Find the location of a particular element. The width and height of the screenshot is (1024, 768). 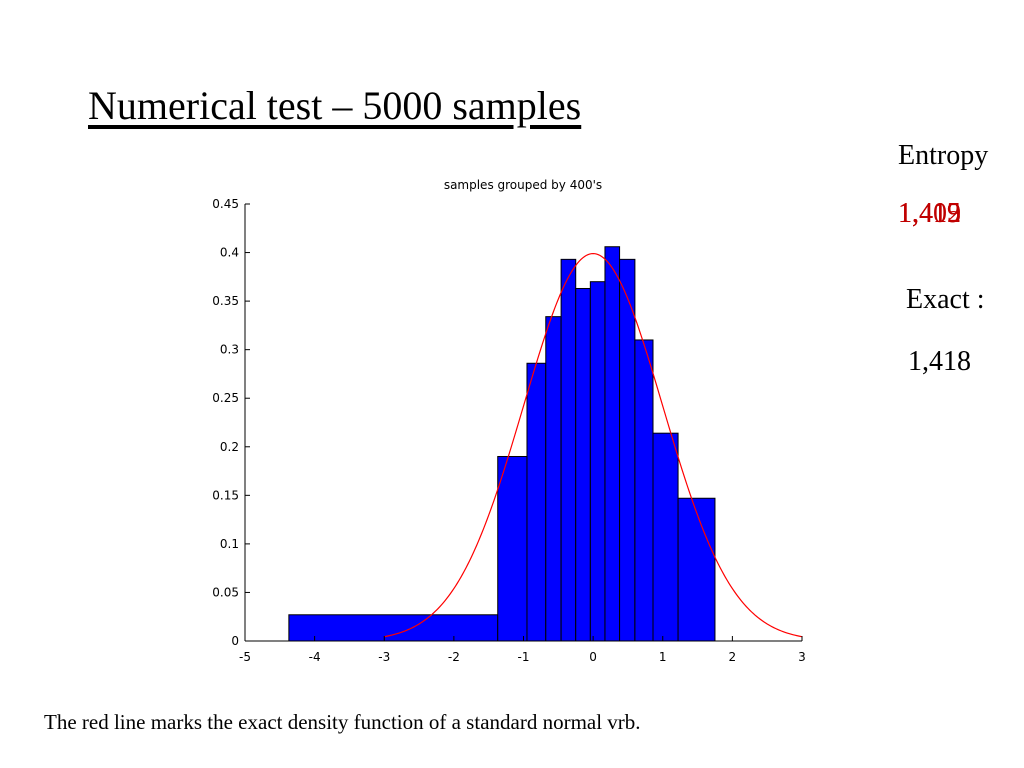

y-tick-label: 0.3 is located at coordinates (229, 350).